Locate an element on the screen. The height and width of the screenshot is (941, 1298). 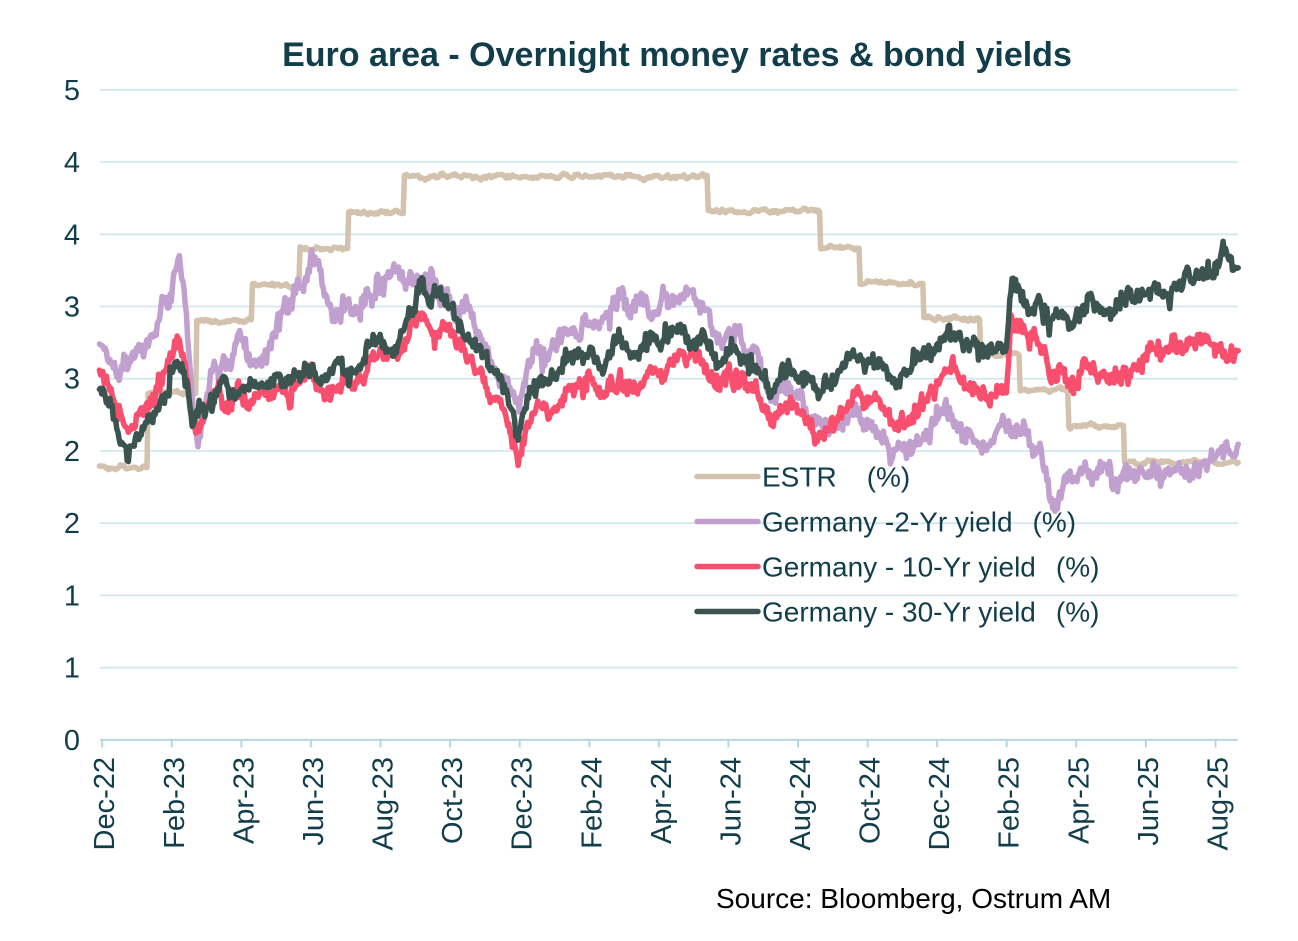
svg-text: Dec-23 is located at coordinates (523, 804).